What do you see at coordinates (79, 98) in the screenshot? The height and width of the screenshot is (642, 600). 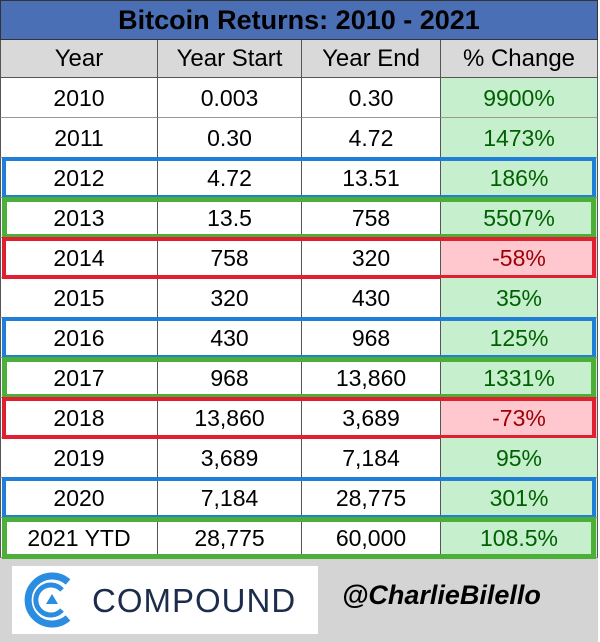 I see `row-label: 2010` at bounding box center [79, 98].